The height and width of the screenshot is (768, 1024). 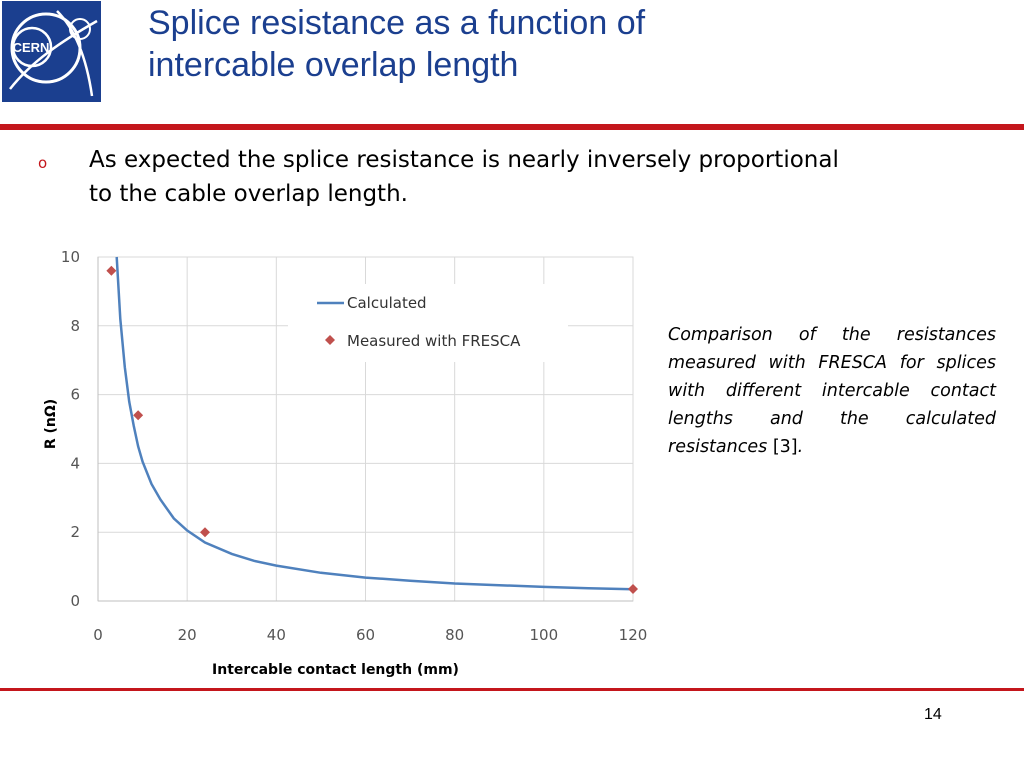 I want to click on x-tick-label: 0, so click(x=98, y=635).